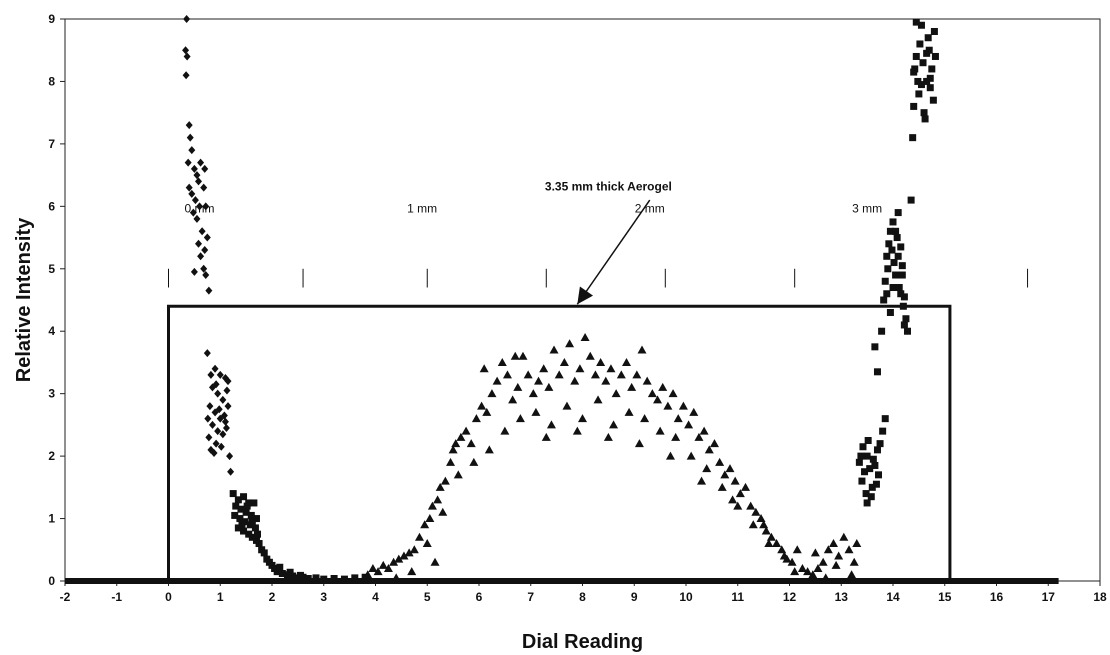 The image size is (1110, 655). Describe the element at coordinates (168, 597) in the screenshot. I see `x-tick-label: 0` at that location.